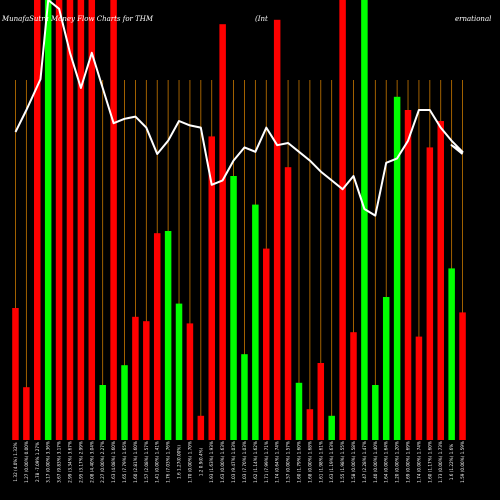  What do you see at coordinates (255, 462) in the screenshot?
I see `x-tick-label: 1.62 (1.14%) 1.62%` at bounding box center [255, 462].